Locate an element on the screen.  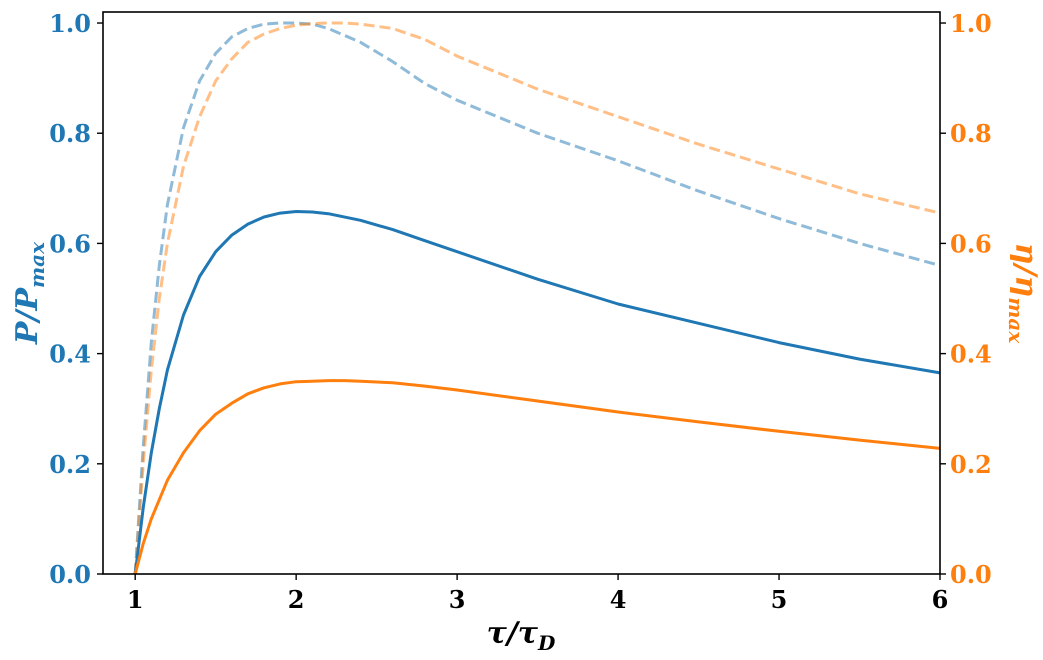
y-tick-label-left: 0.8 is located at coordinates (70, 133).